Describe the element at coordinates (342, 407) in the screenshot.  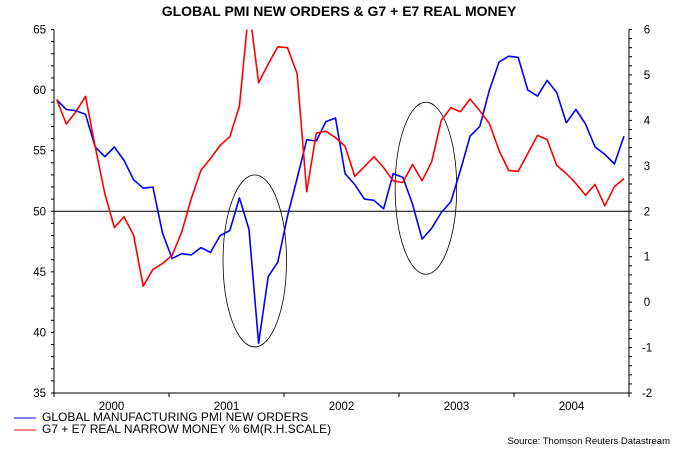
I see `x-tick-label: 2002` at that location.